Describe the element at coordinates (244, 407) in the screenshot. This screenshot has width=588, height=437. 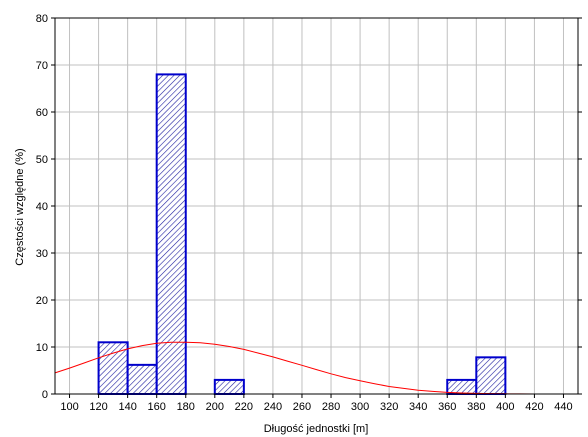
I see `x-tick-label: 220` at that location.